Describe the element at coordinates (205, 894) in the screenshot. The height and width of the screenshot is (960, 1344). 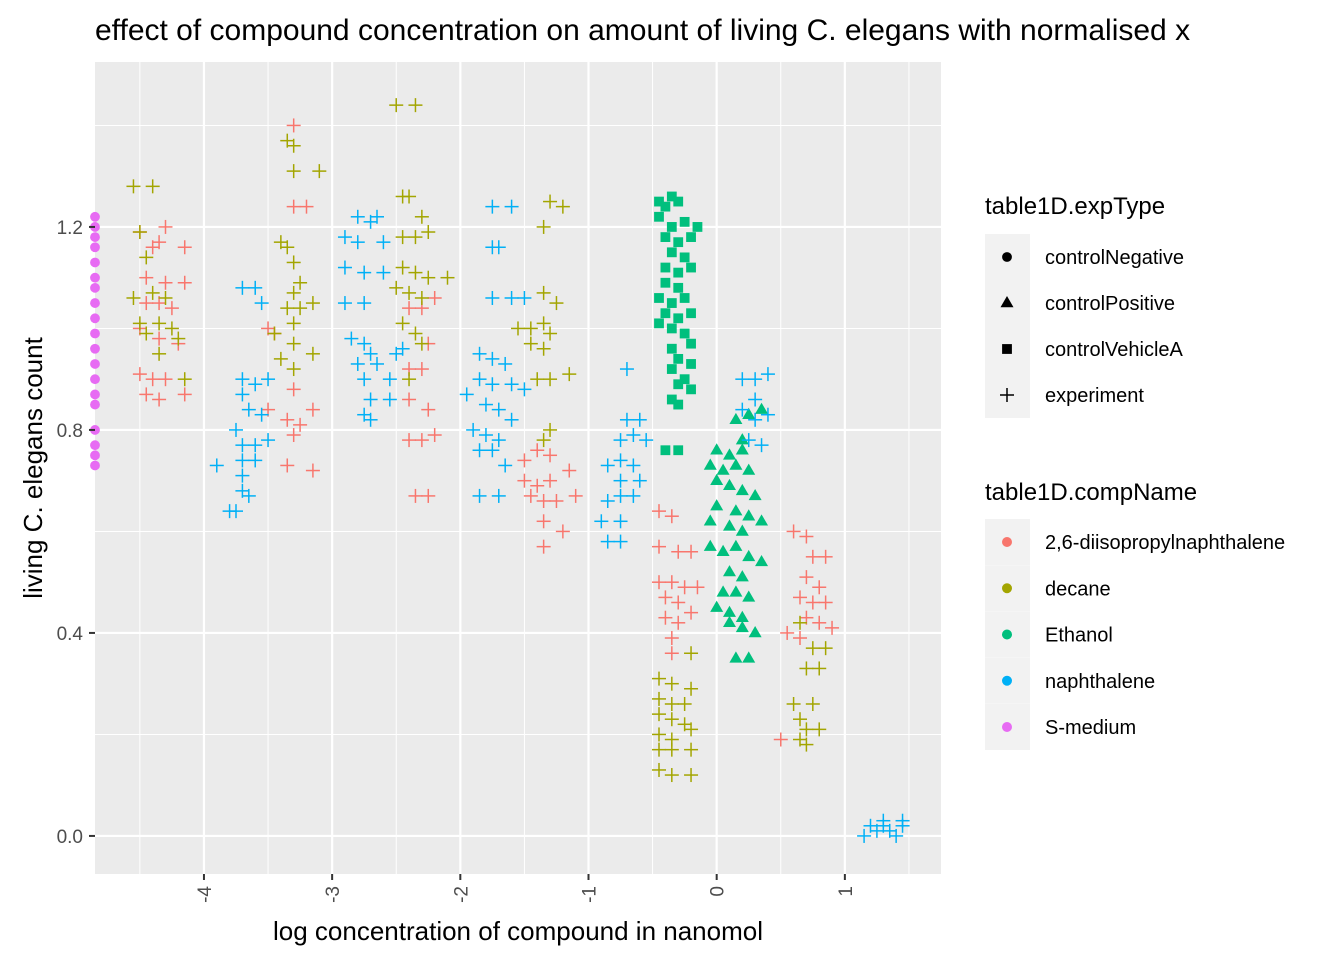
I see `x-tick-label: -4` at that location.